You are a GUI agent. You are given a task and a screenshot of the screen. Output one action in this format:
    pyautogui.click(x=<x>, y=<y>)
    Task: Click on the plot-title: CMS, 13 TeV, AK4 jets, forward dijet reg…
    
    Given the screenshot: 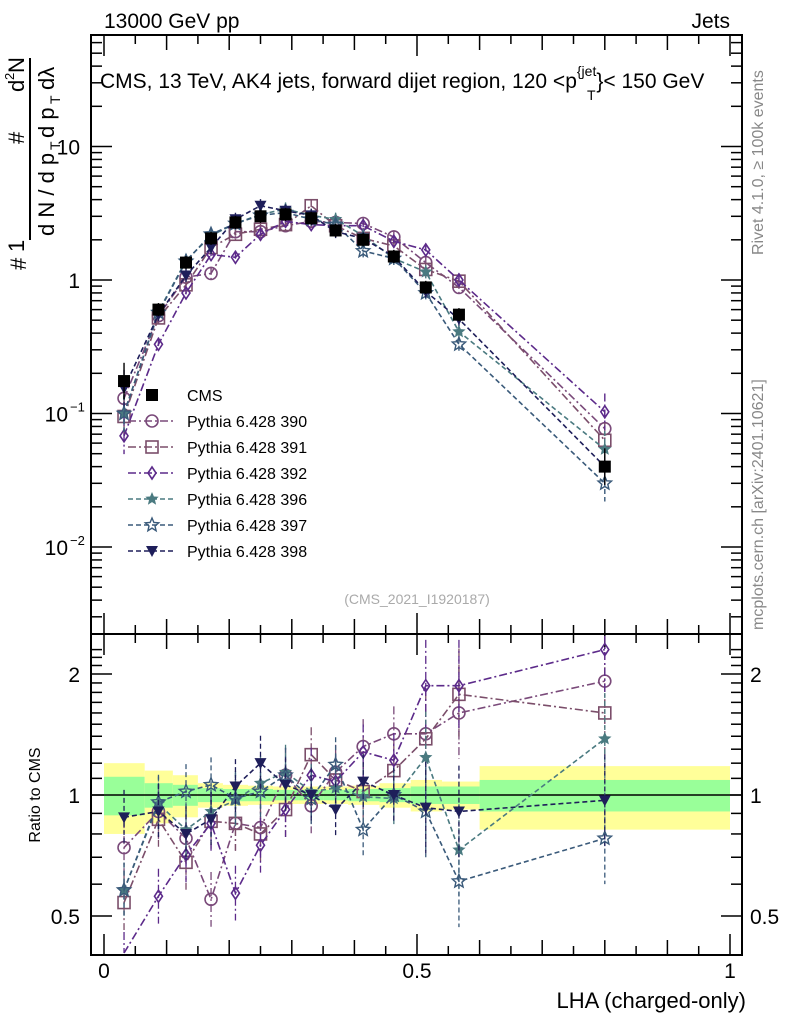 What is the action you would take?
    pyautogui.click(x=402, y=83)
    